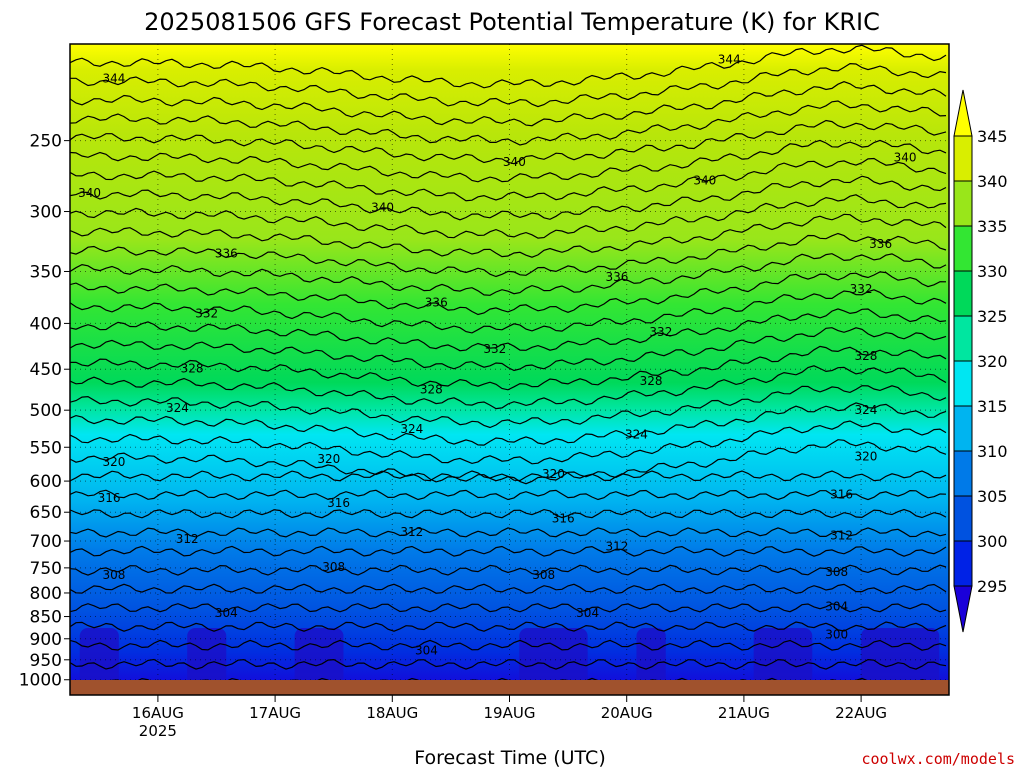 This screenshot has width=1024, height=768. What do you see at coordinates (992, 316) in the screenshot?
I see `colorbar-label: 325` at bounding box center [992, 316].